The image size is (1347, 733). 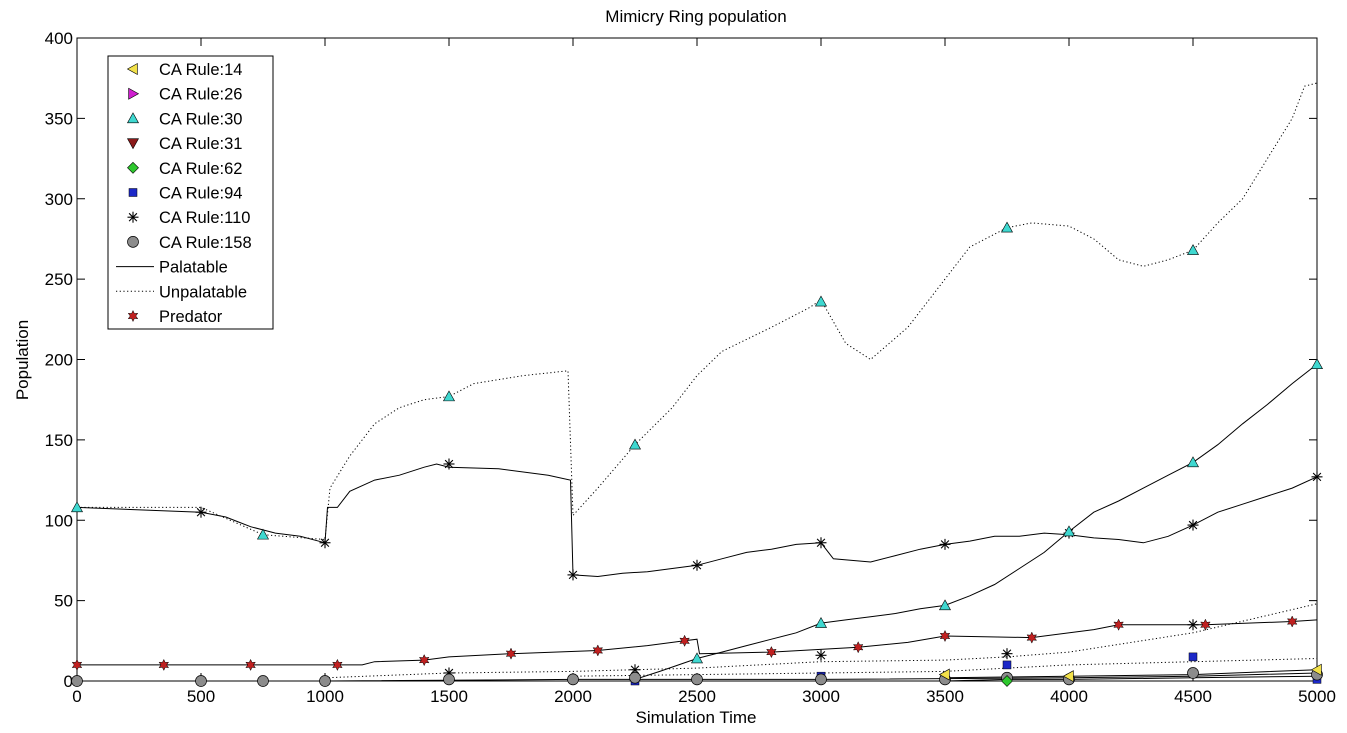 I want to click on legend-label: CA Rule:14, so click(x=200, y=70).